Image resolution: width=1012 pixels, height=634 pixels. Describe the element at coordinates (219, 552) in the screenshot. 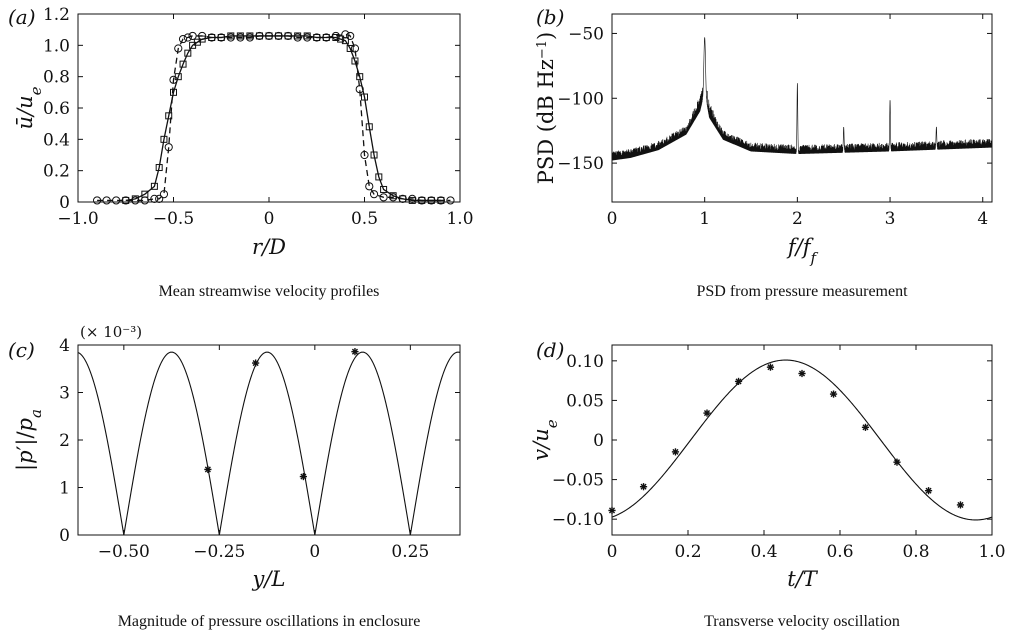

I see `x-tick-label: −0.25` at that location.